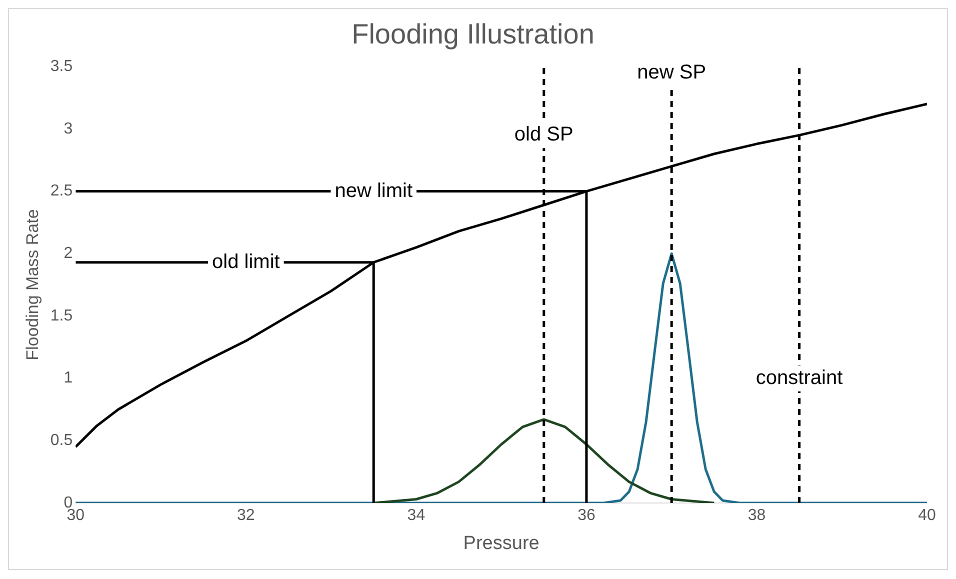  What do you see at coordinates (61, 191) in the screenshot?
I see `y-tick-label: 2.5` at bounding box center [61, 191].